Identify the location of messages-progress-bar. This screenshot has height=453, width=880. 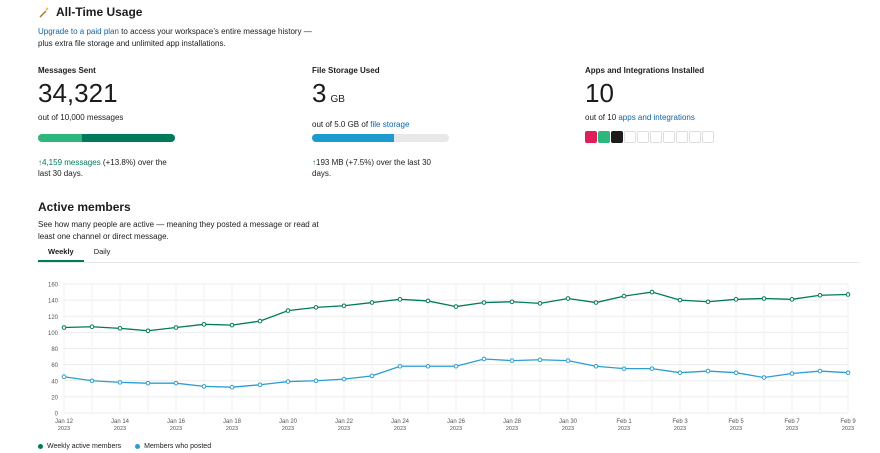
(106, 138).